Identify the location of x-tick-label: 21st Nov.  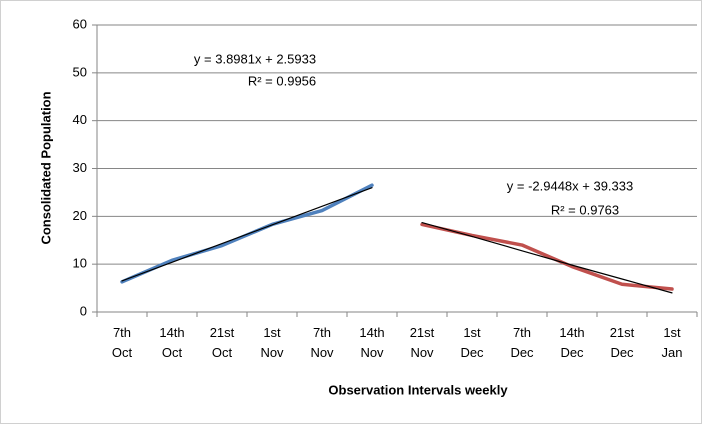
(422, 342).